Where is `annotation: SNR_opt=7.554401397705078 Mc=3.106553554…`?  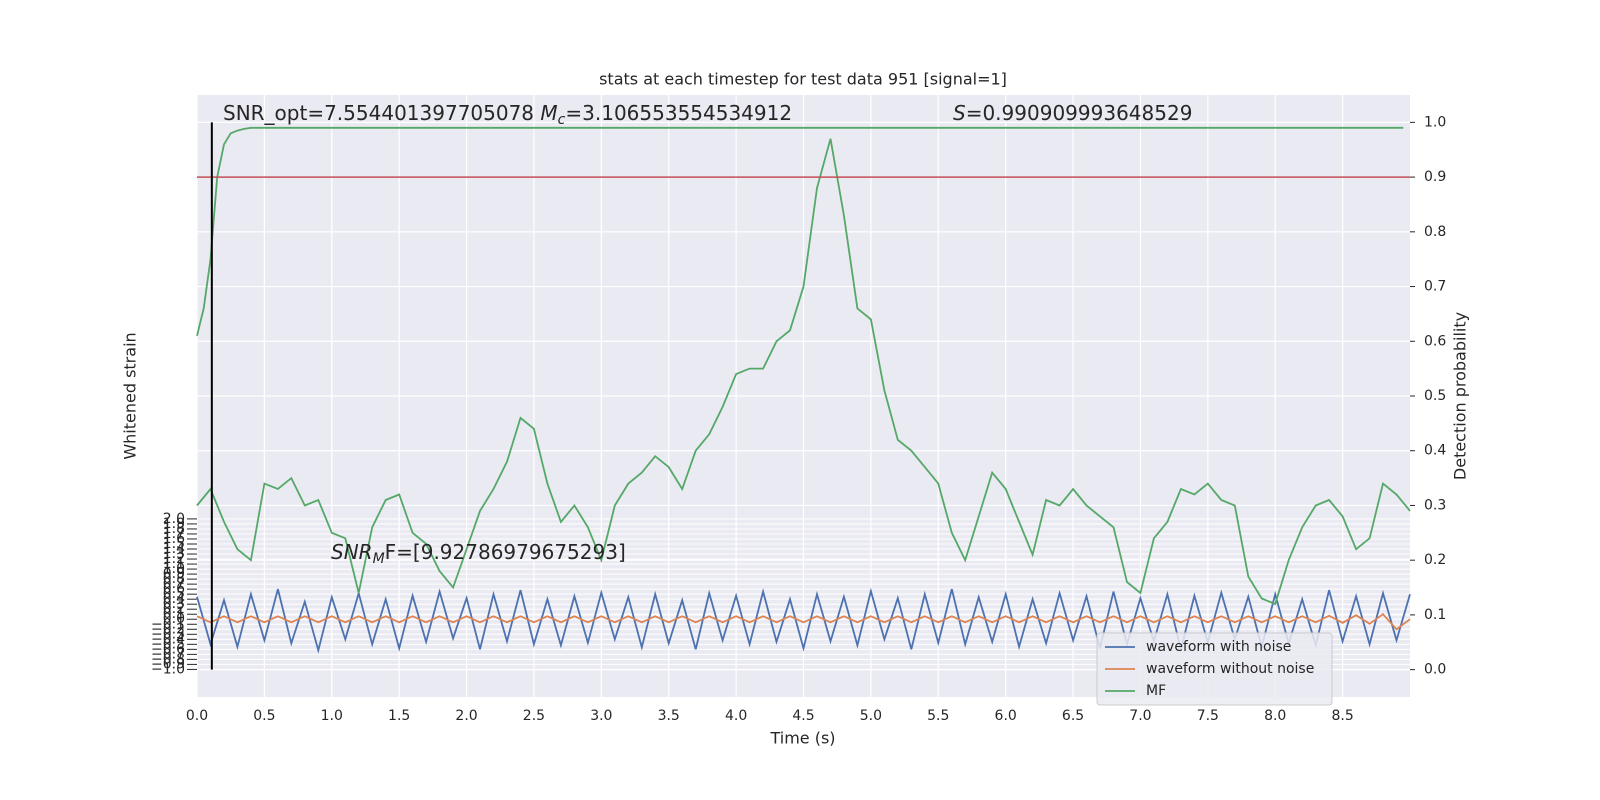 annotation: SNR_opt=7.554401397705078 Mc=3.106553554… is located at coordinates (507, 115).